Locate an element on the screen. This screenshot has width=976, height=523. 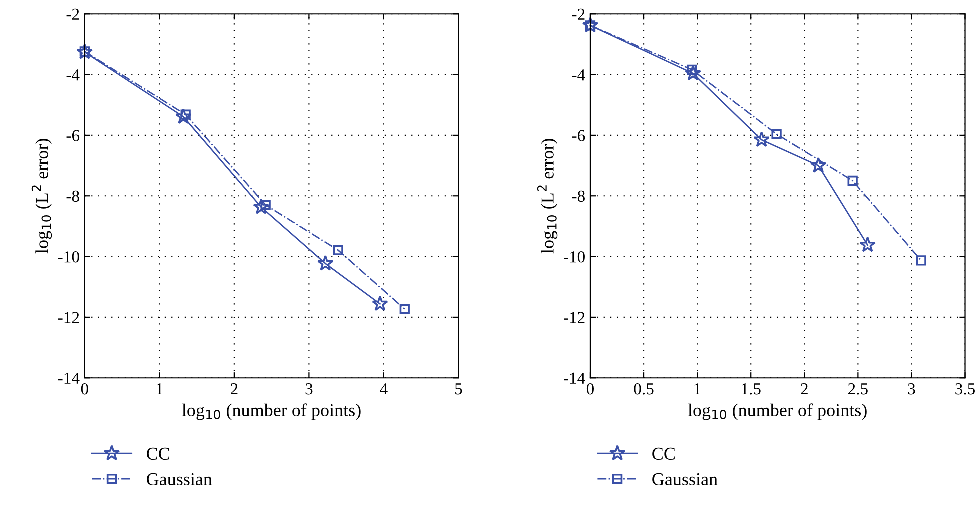
x-tick-label: 3.5 is located at coordinates (966, 389).